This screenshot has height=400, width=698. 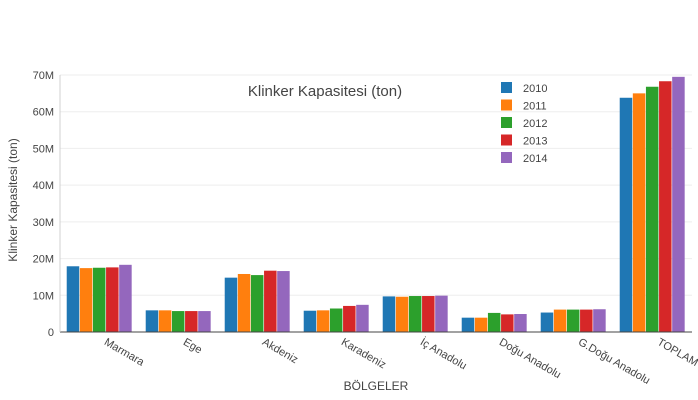 I want to click on y-tick-labels: 0 10M 20M 30M 40M 50M 60M 70M, so click(x=43, y=204).